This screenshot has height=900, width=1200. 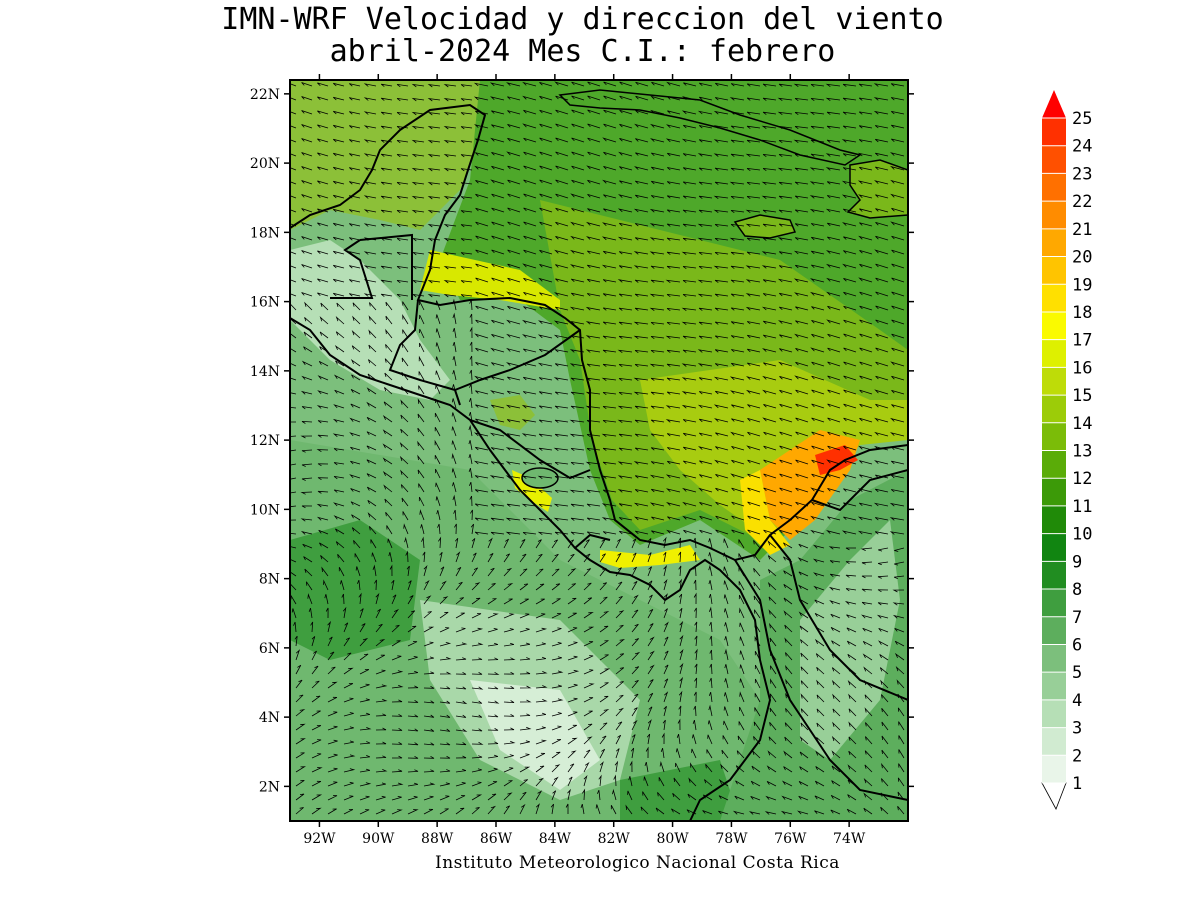 I want to click on land-field-andes, so click(x=850, y=640).